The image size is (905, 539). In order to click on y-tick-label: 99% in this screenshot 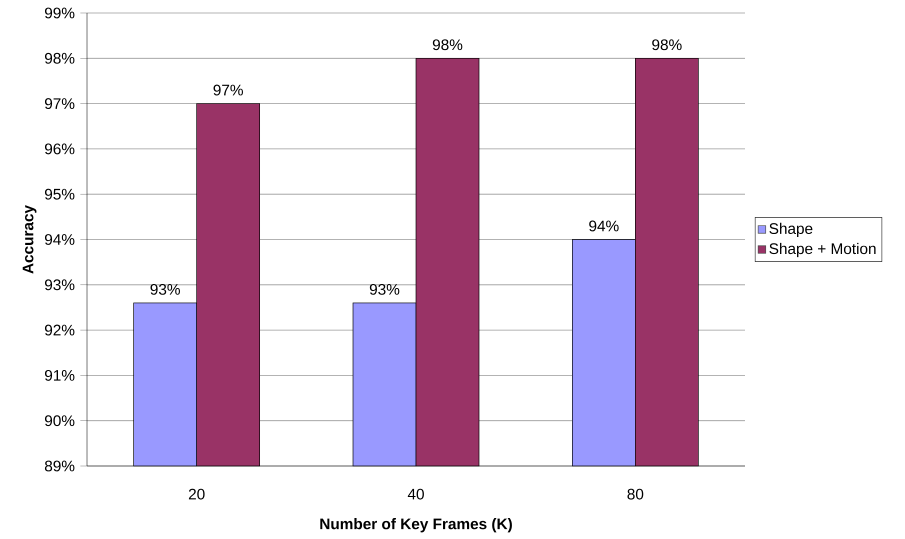, I will do `click(59, 13)`.